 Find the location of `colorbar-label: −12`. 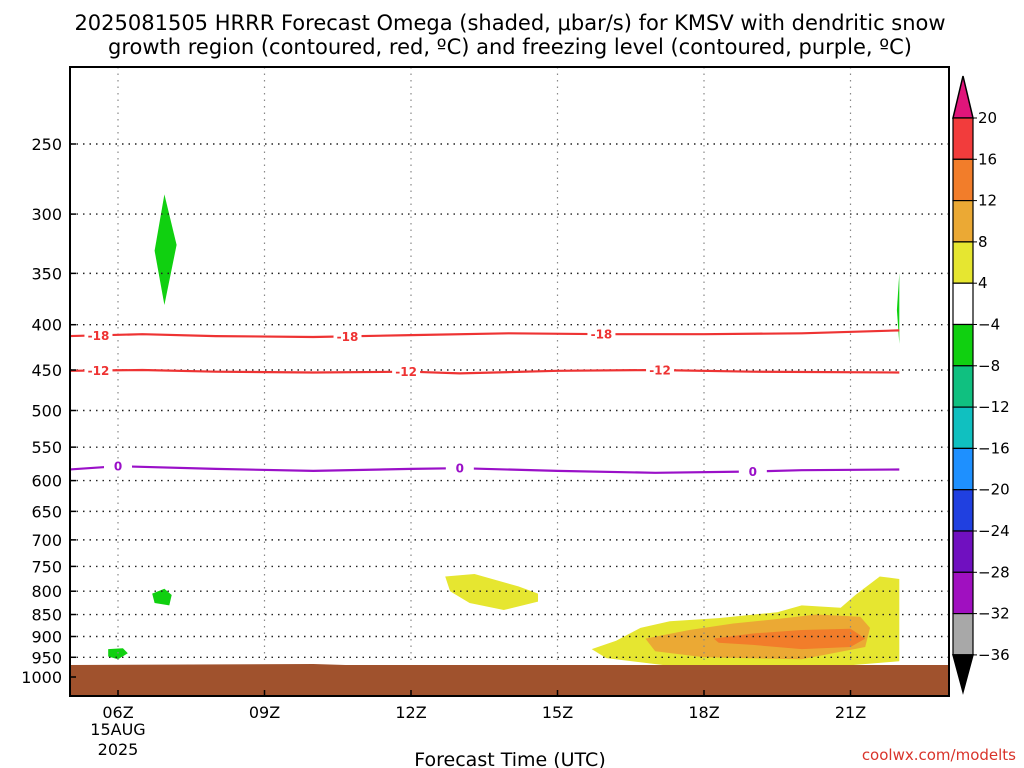

colorbar-label: −12 is located at coordinates (994, 407).